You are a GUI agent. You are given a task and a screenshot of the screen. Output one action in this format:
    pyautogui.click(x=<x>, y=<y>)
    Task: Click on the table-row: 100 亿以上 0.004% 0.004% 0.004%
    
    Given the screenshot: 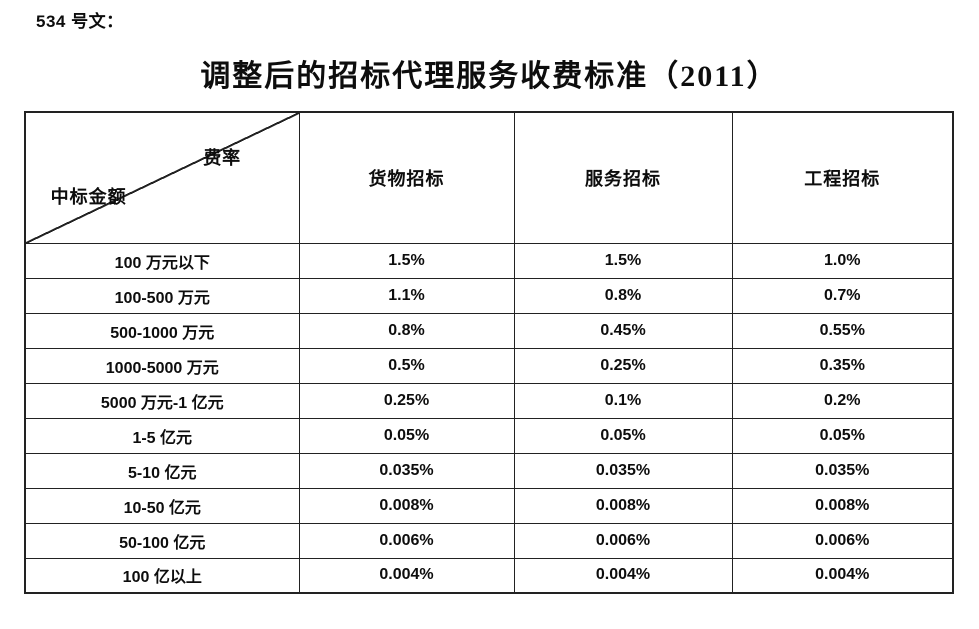 What is the action you would take?
    pyautogui.click(x=489, y=575)
    